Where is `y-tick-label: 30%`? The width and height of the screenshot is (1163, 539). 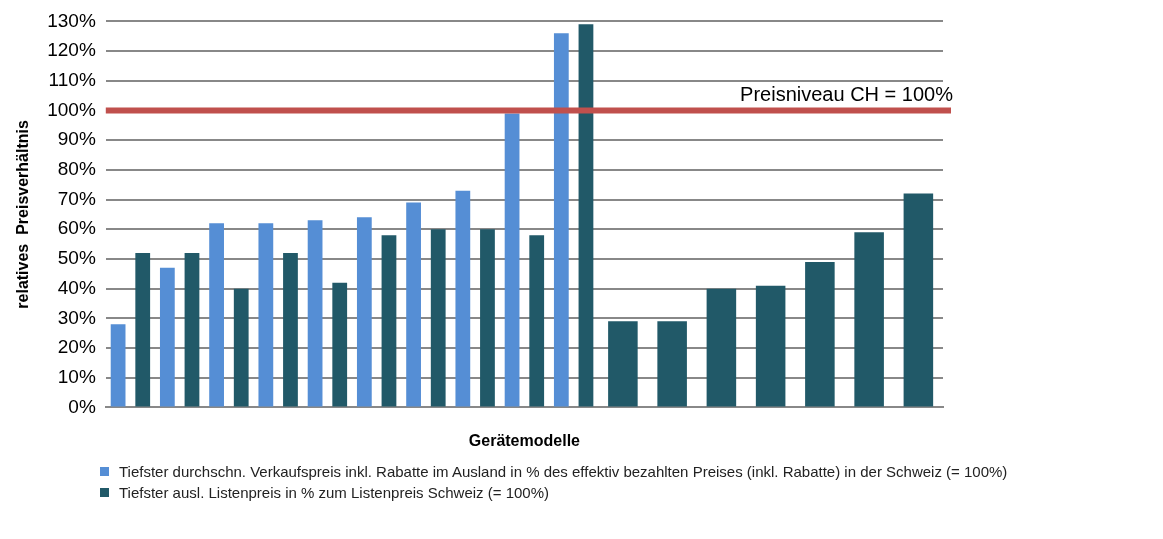
y-tick-label: 30% is located at coordinates (76, 317).